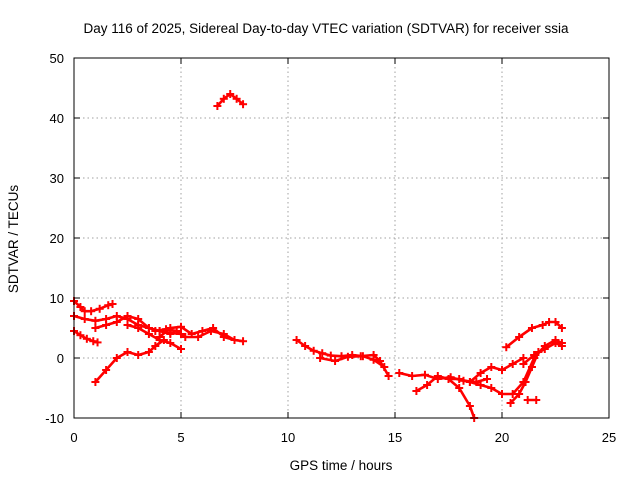 Image resolution: width=640 pixels, height=480 pixels. I want to click on x-tick-label: 15, so click(395, 437).